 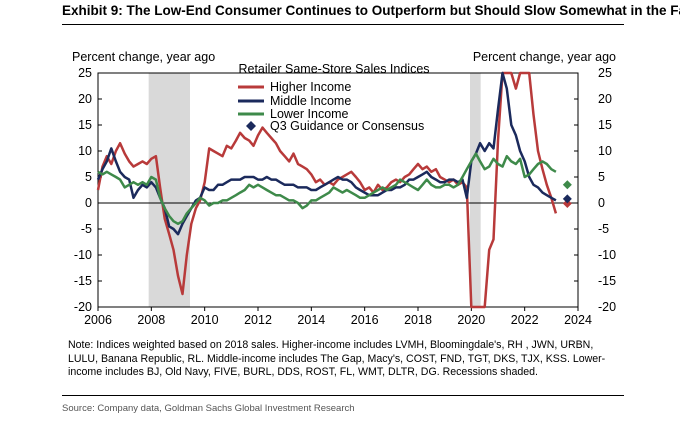 What do you see at coordinates (418, 320) in the screenshot?
I see `x-tick-label: 2018` at bounding box center [418, 320].